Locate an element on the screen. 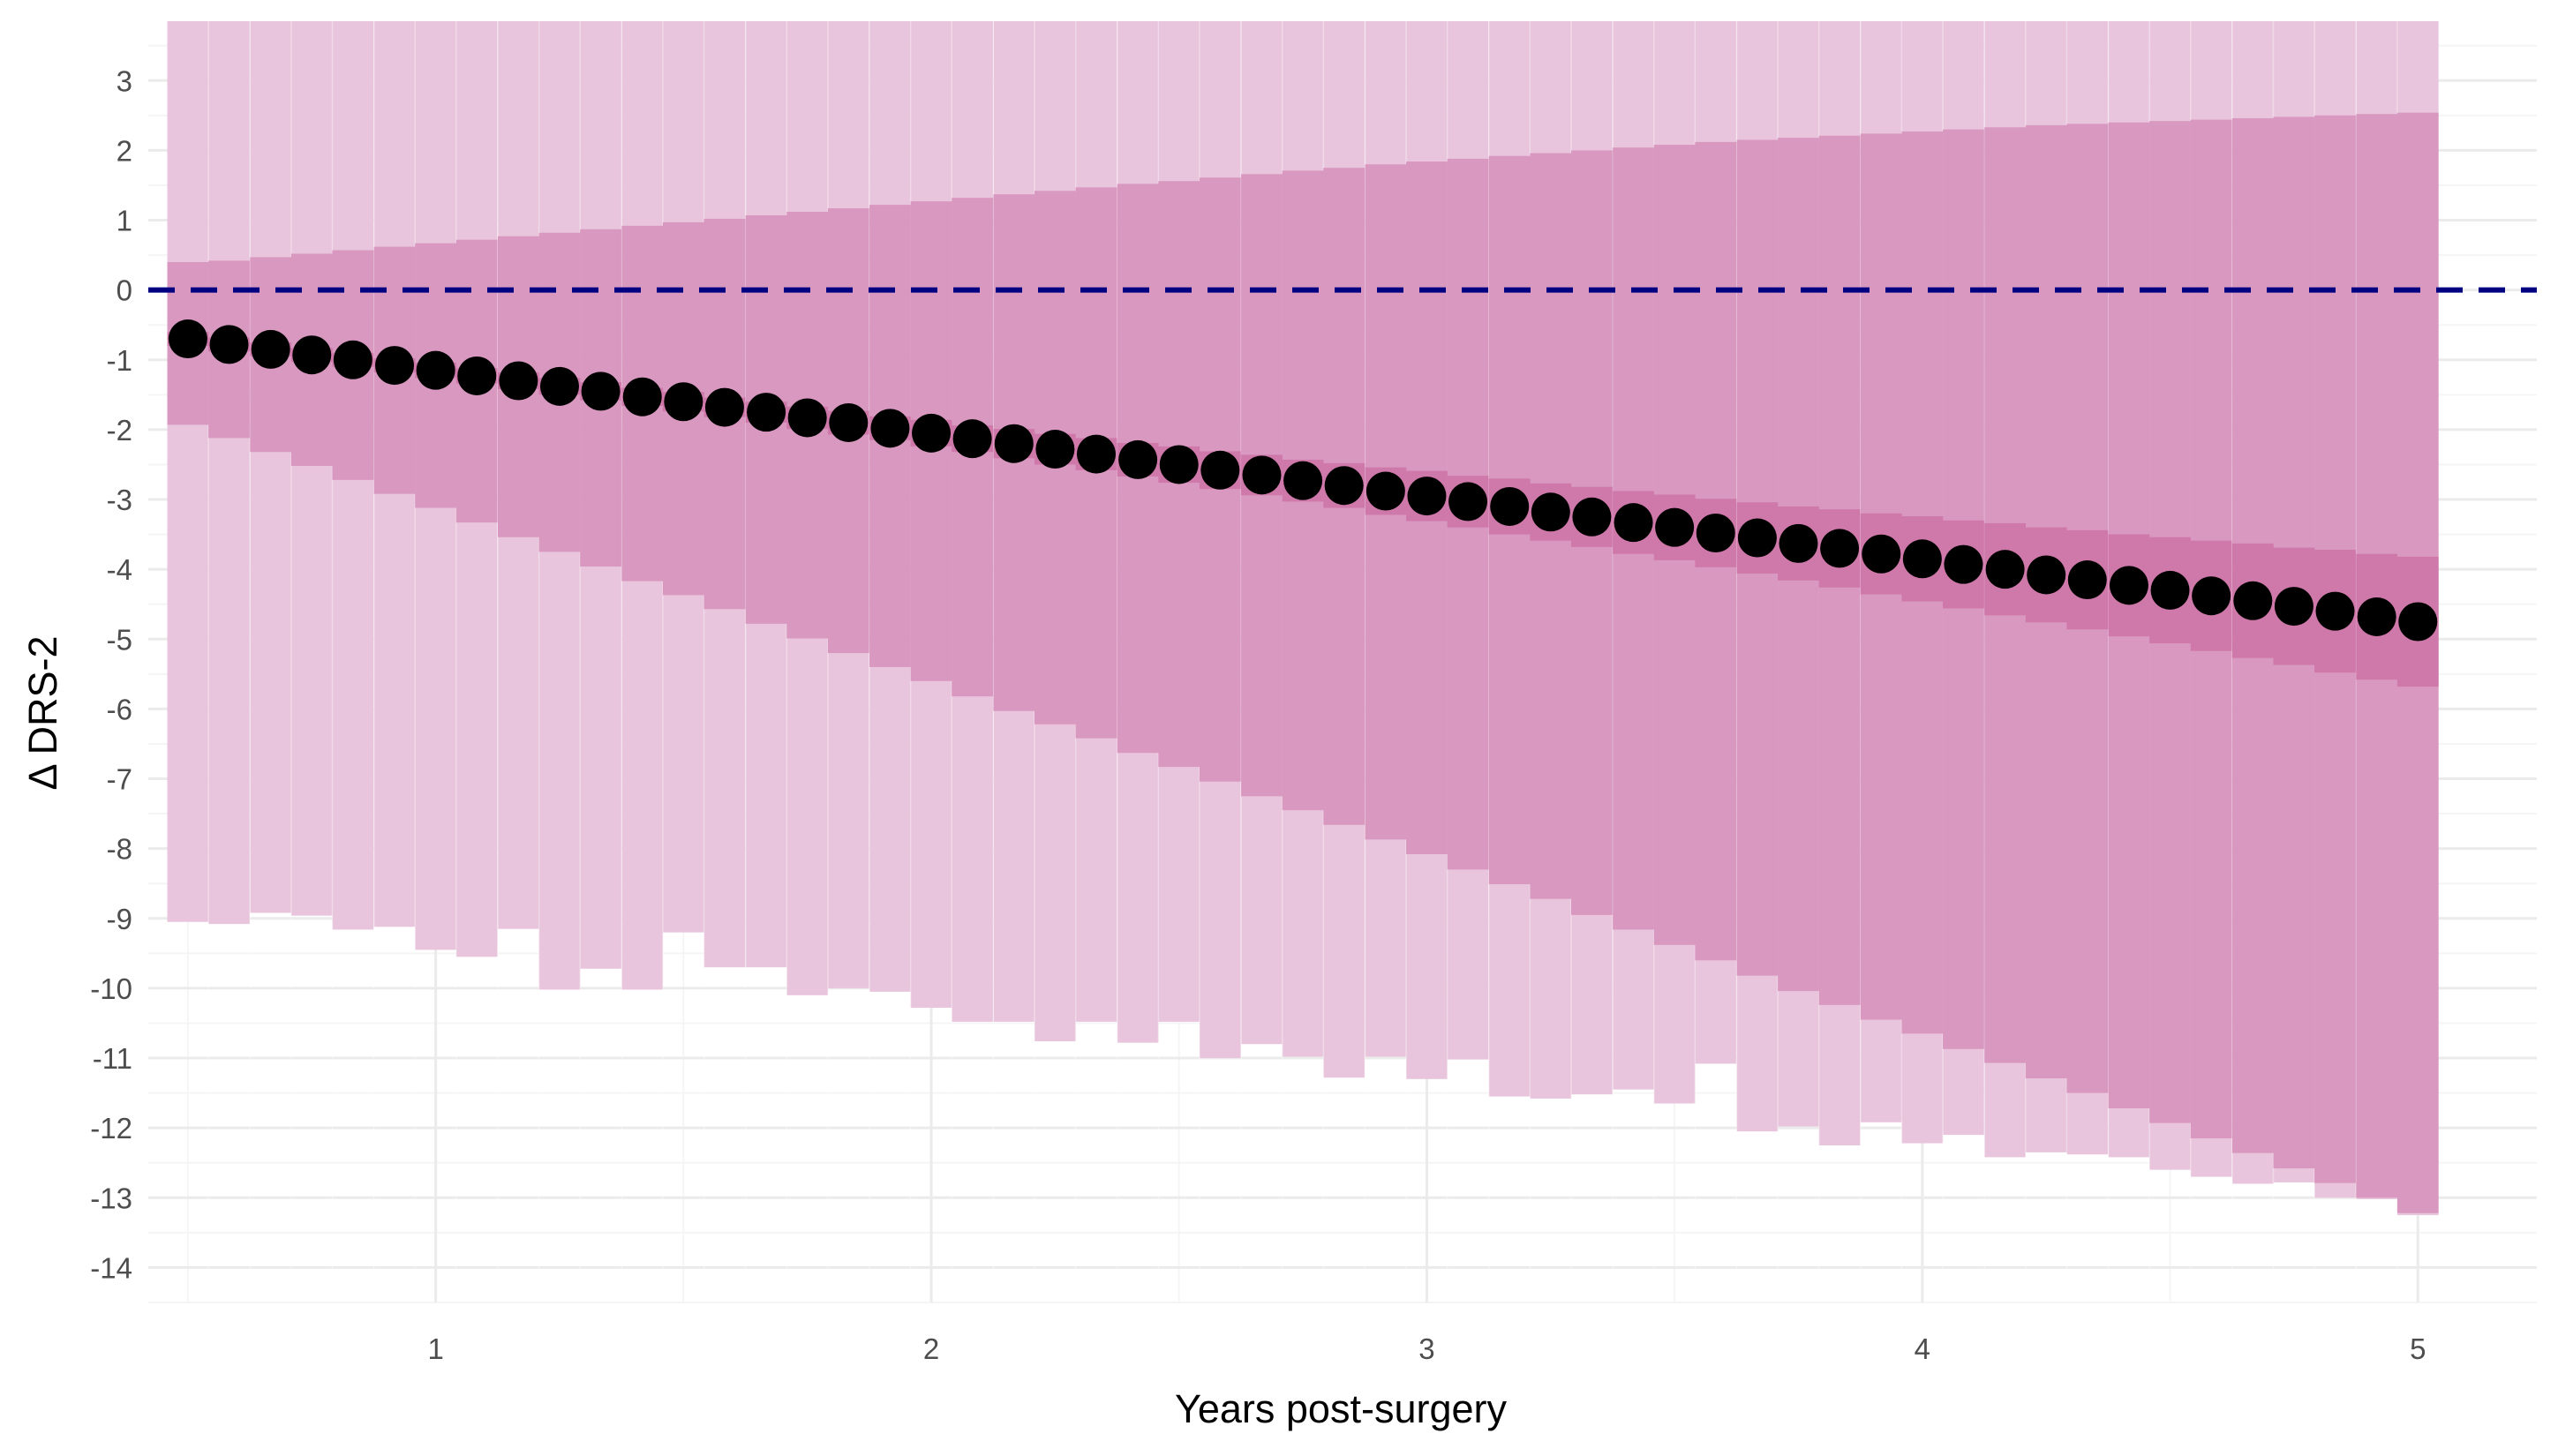 The width and height of the screenshot is (2558, 1456). x-axis-title: Years post-surgery is located at coordinates (1342, 1408).